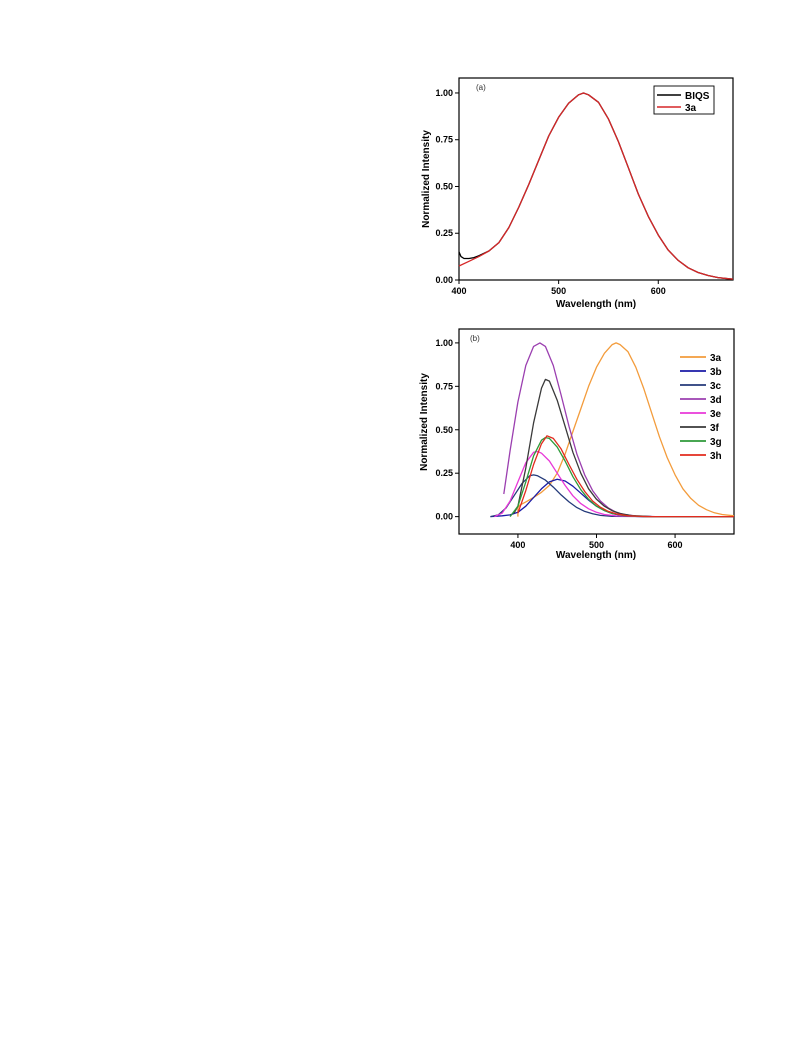 This screenshot has height=1057, width=793. Describe the element at coordinates (716, 456) in the screenshot. I see `legend-label-3h: 3h` at that location.